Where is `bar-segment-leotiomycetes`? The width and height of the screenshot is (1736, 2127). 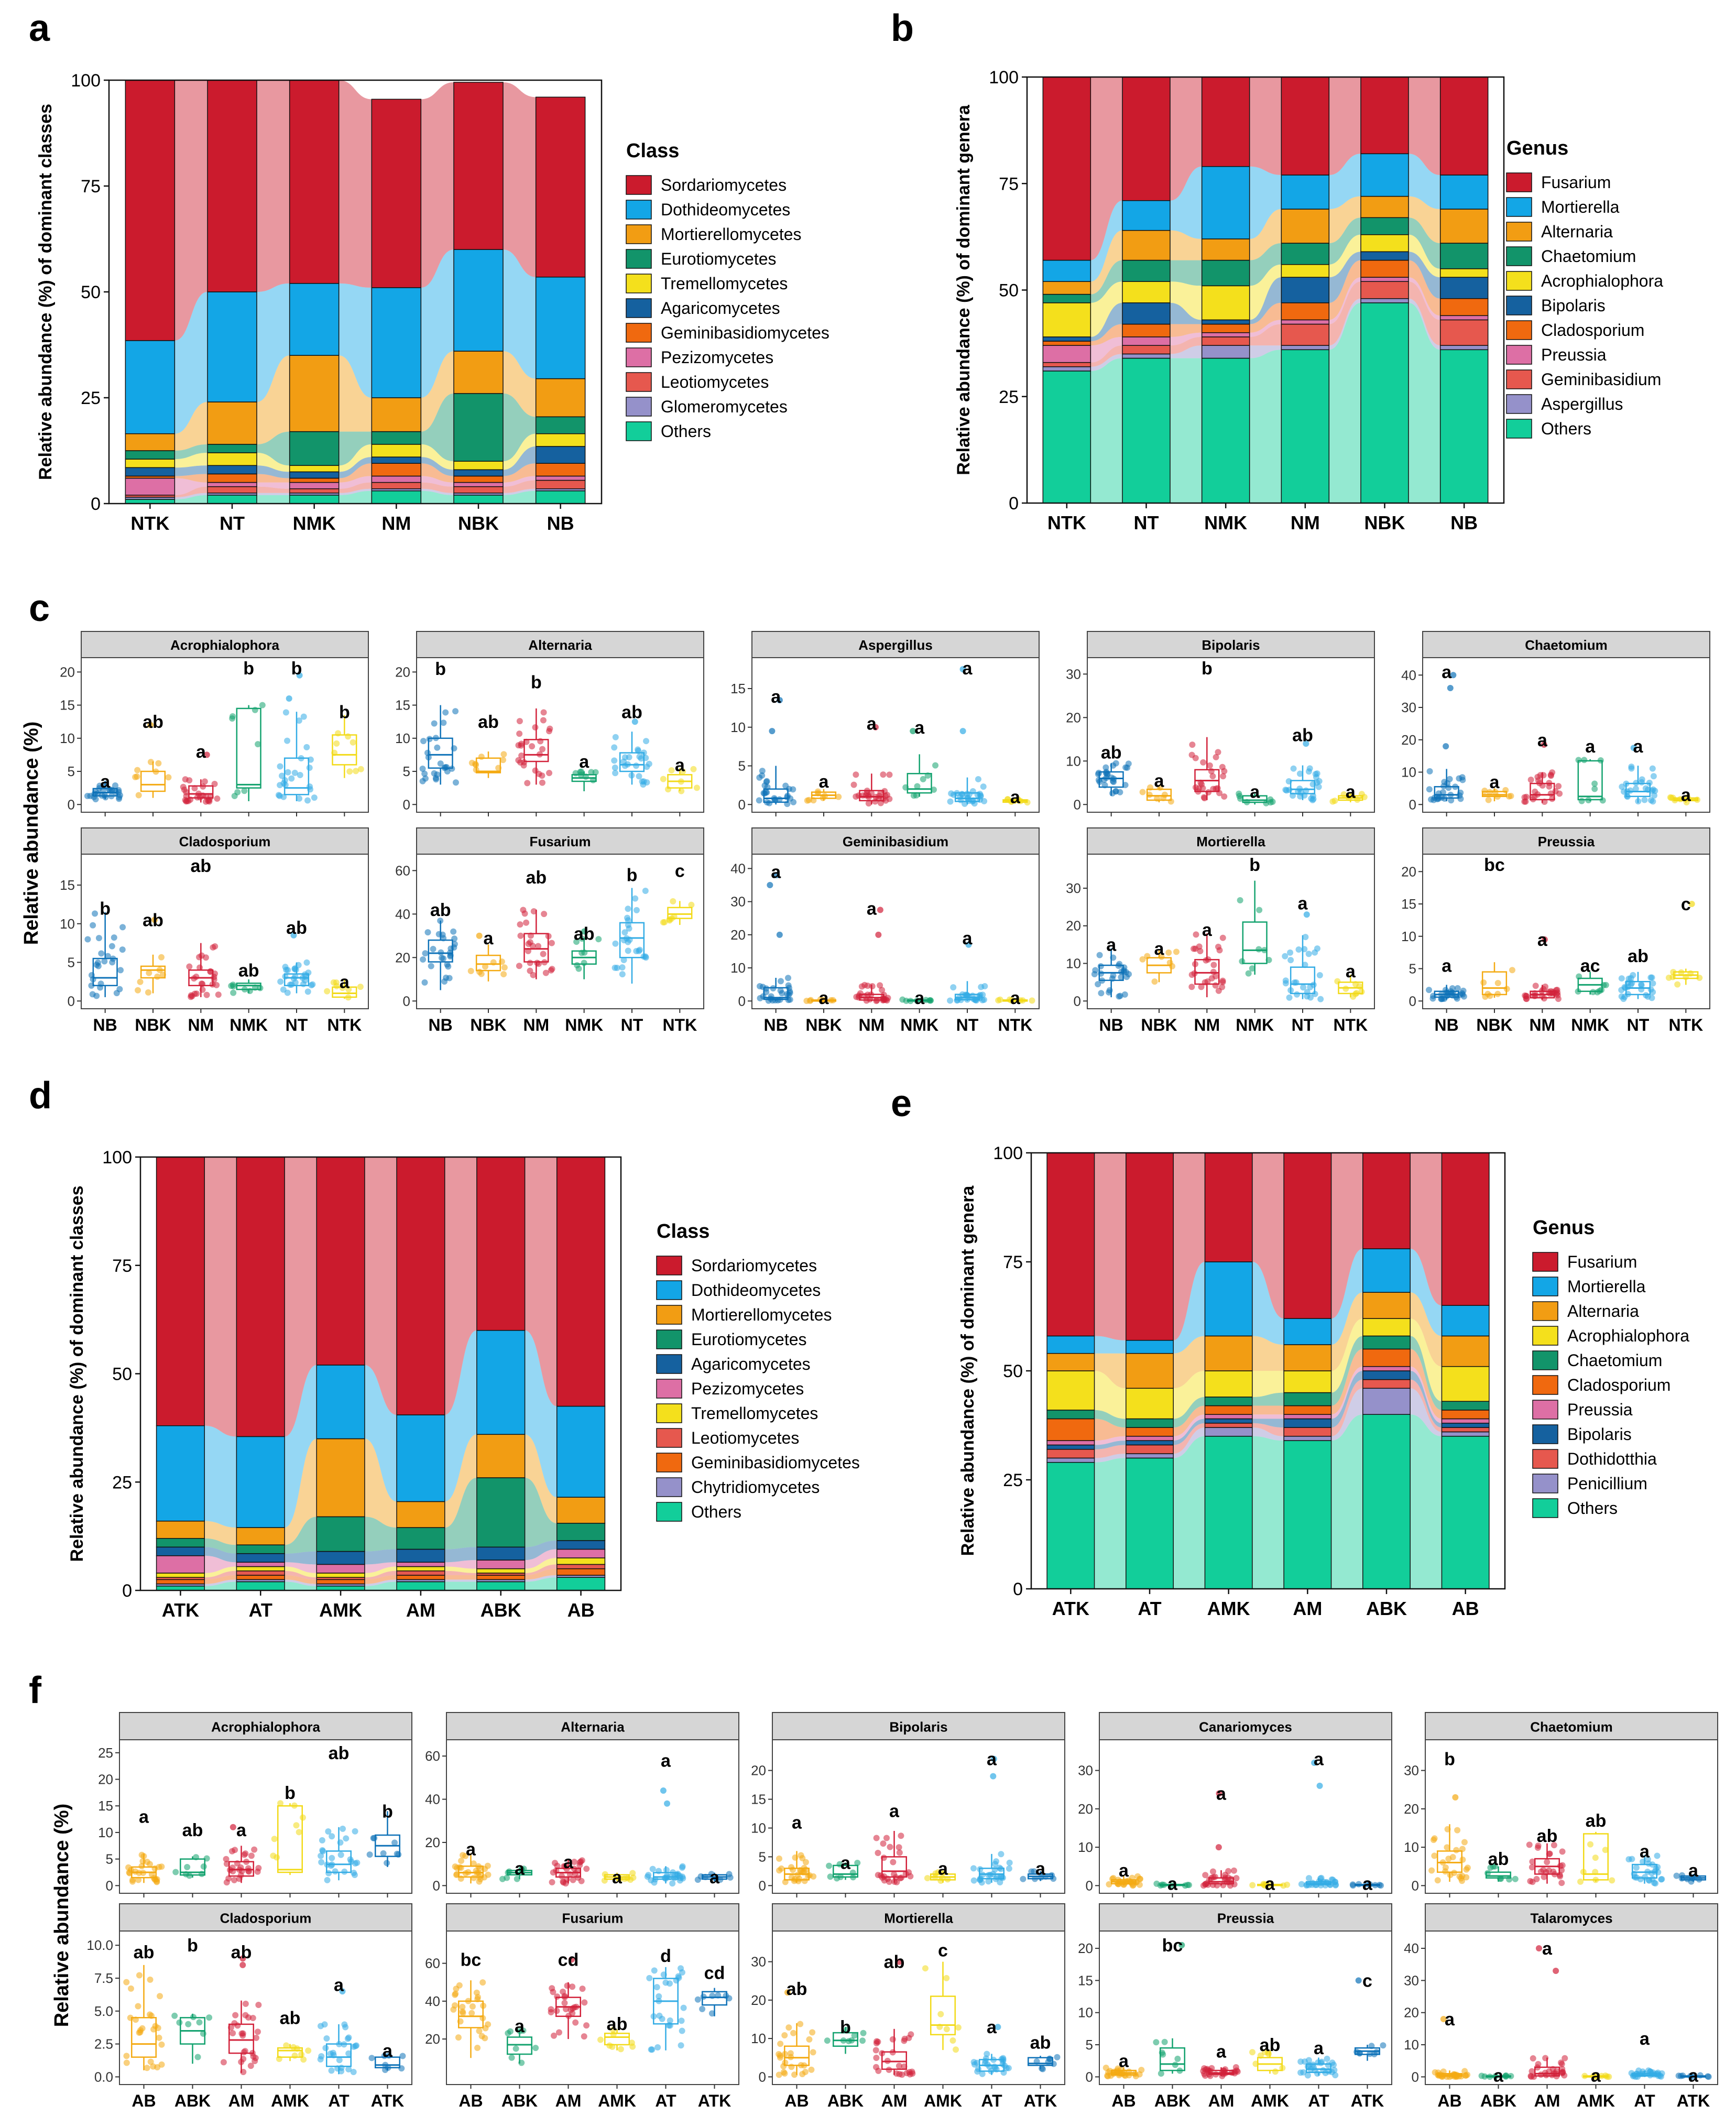 bar-segment-leotiomycetes is located at coordinates (232, 490).